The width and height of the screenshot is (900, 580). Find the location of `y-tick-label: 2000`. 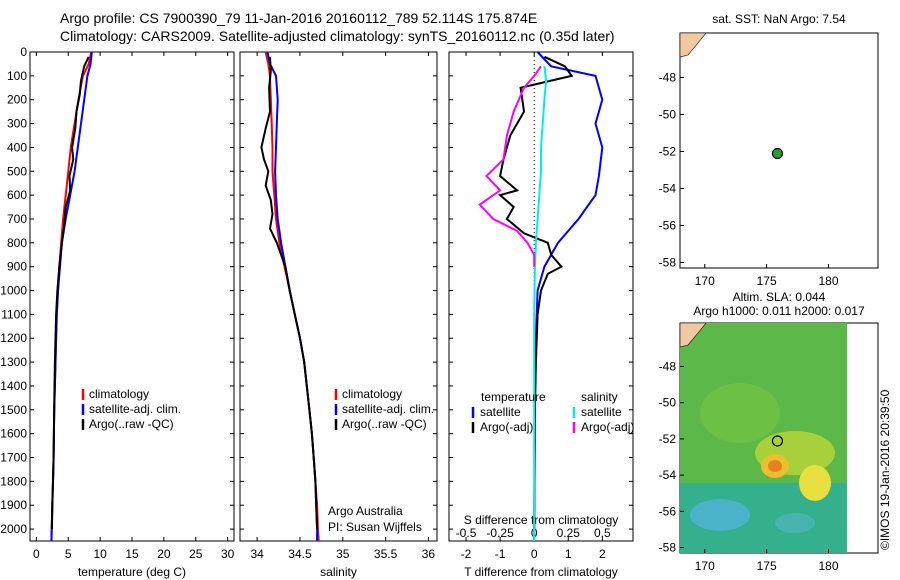

y-tick-label: 2000 is located at coordinates (13, 529).